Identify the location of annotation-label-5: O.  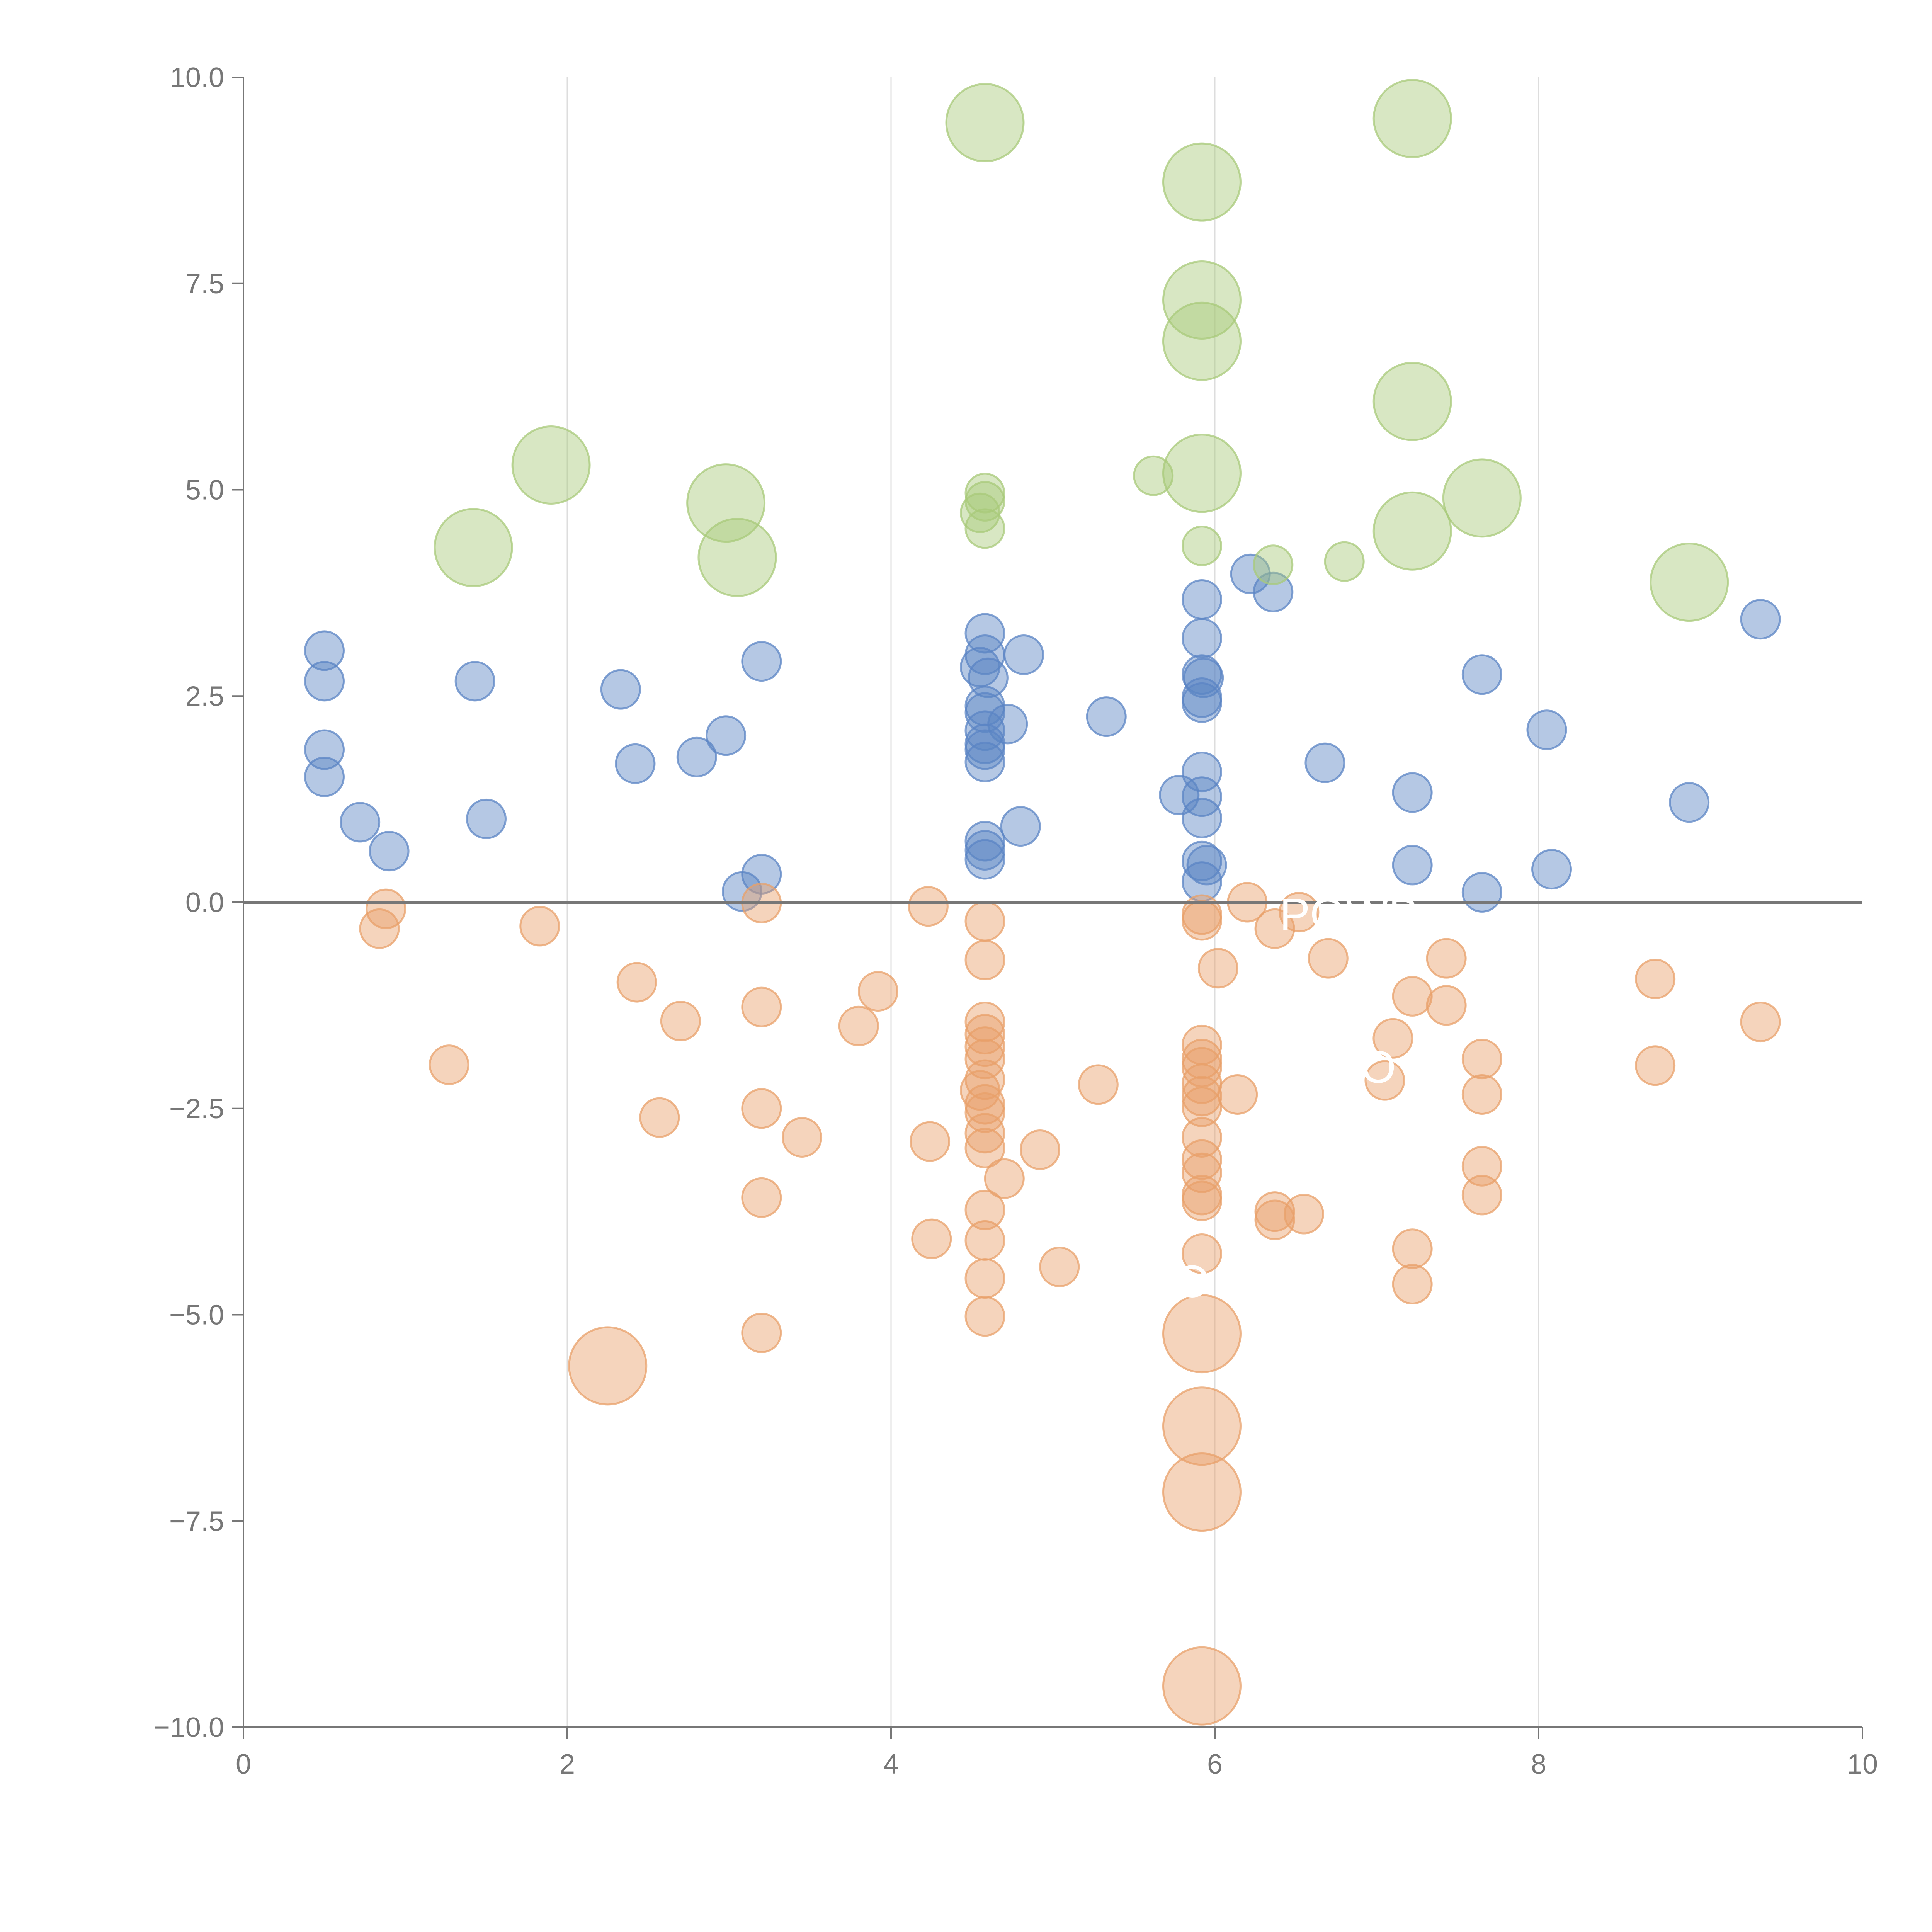
(1192, 1282).